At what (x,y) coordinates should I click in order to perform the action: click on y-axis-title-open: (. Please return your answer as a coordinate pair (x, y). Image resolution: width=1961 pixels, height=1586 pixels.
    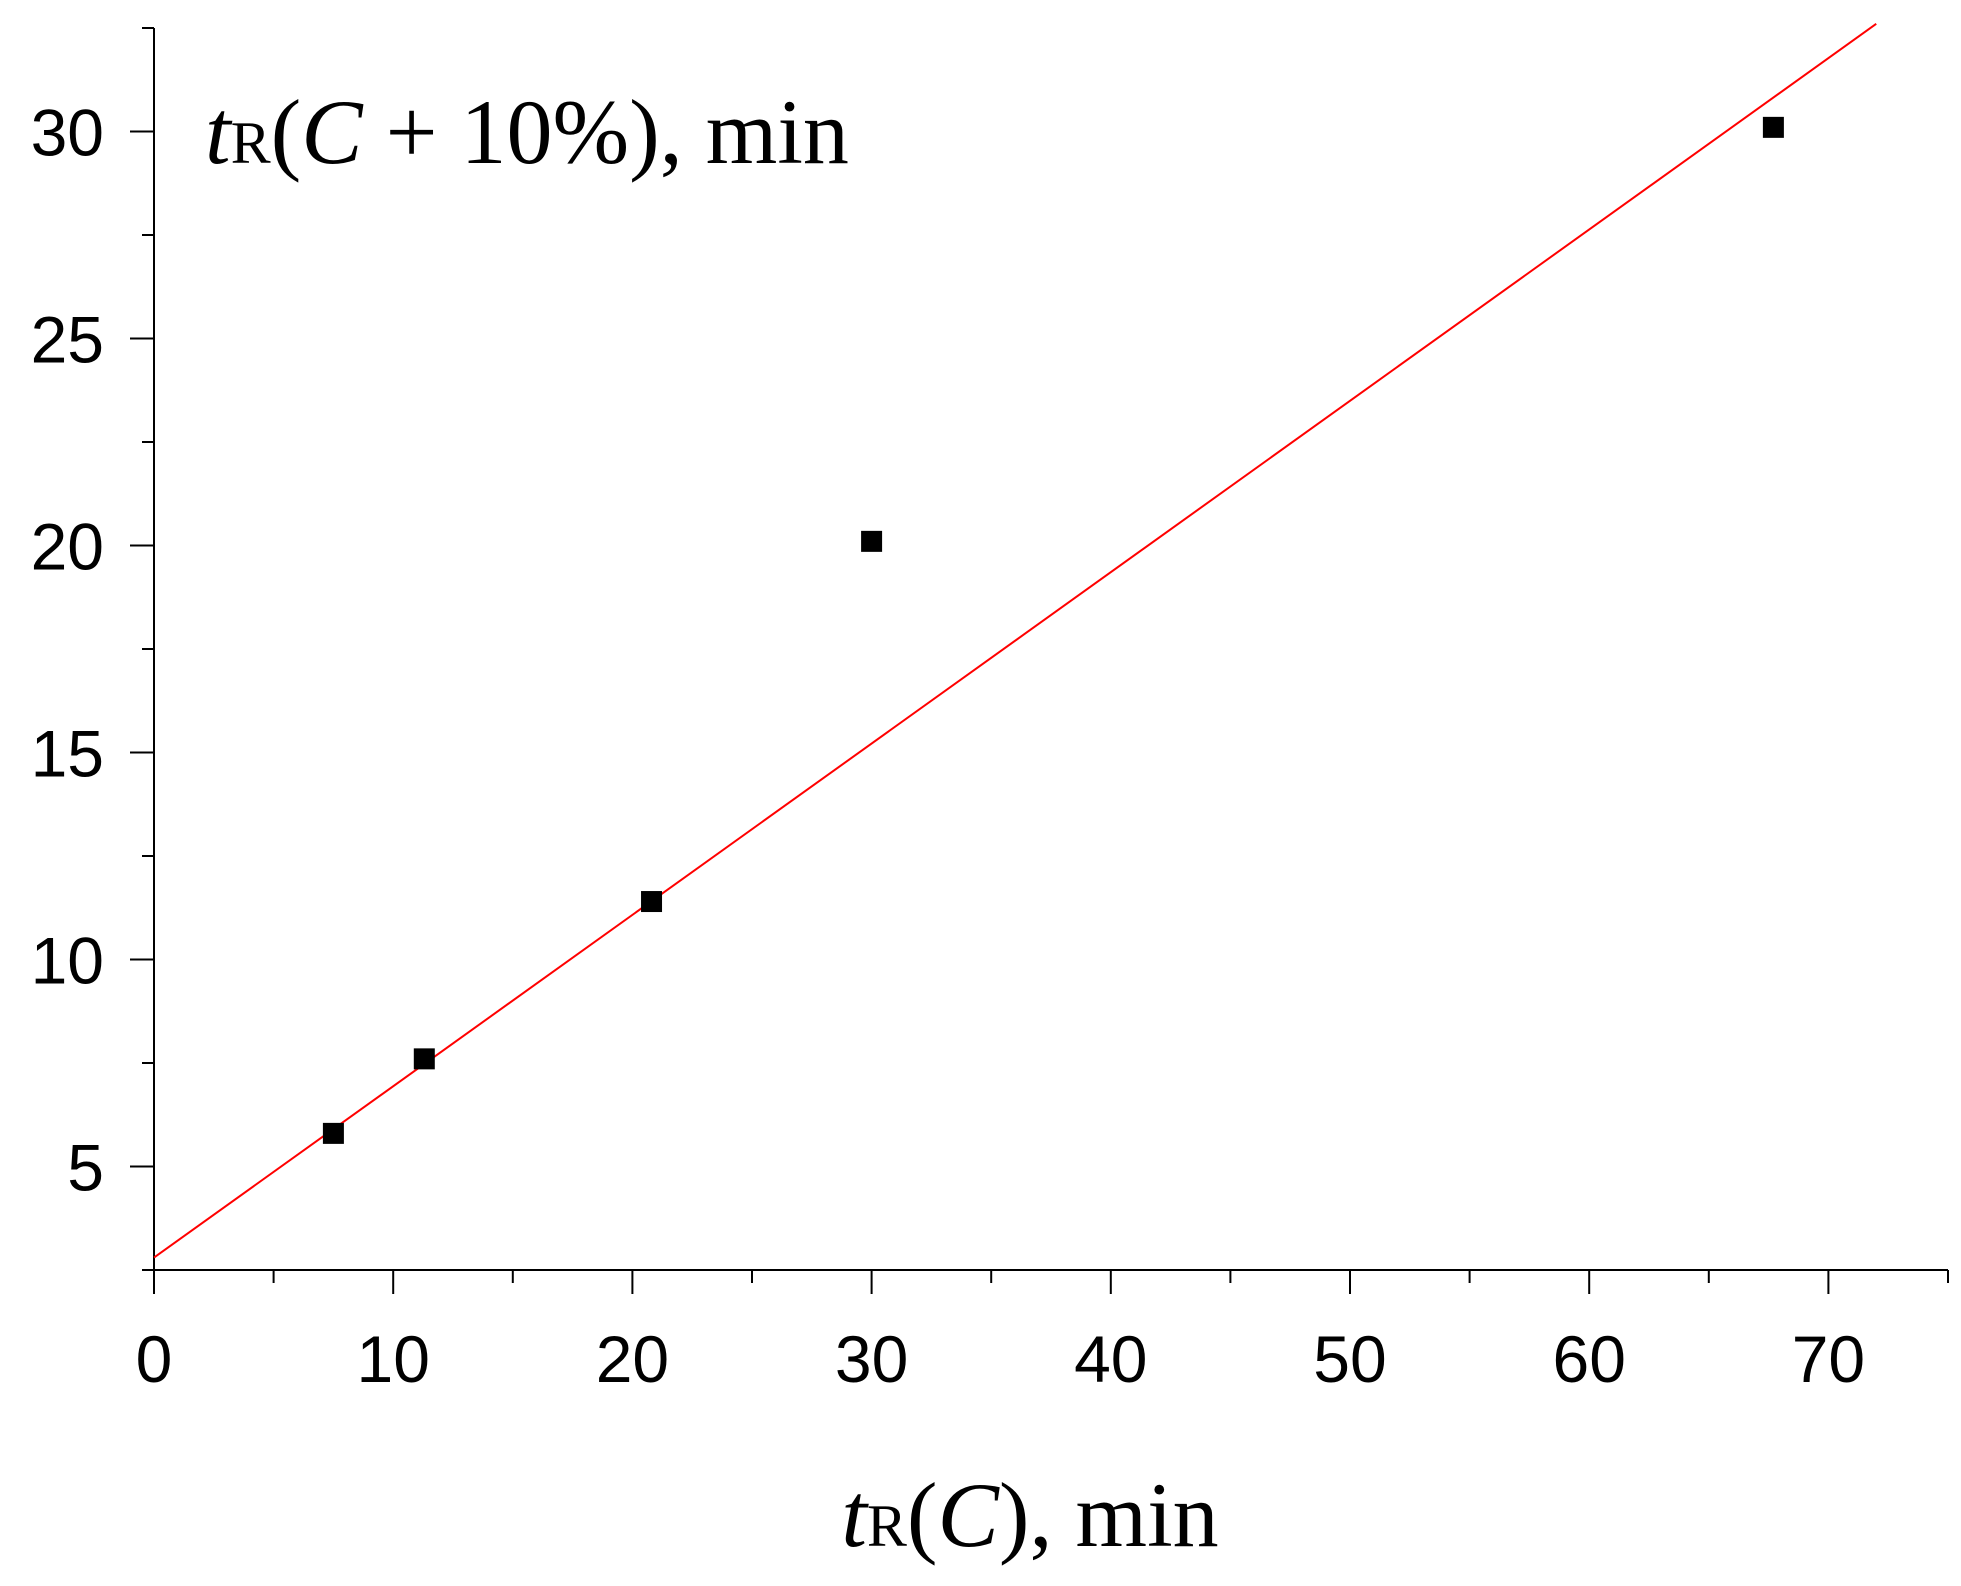
    Looking at the image, I should click on (286, 132).